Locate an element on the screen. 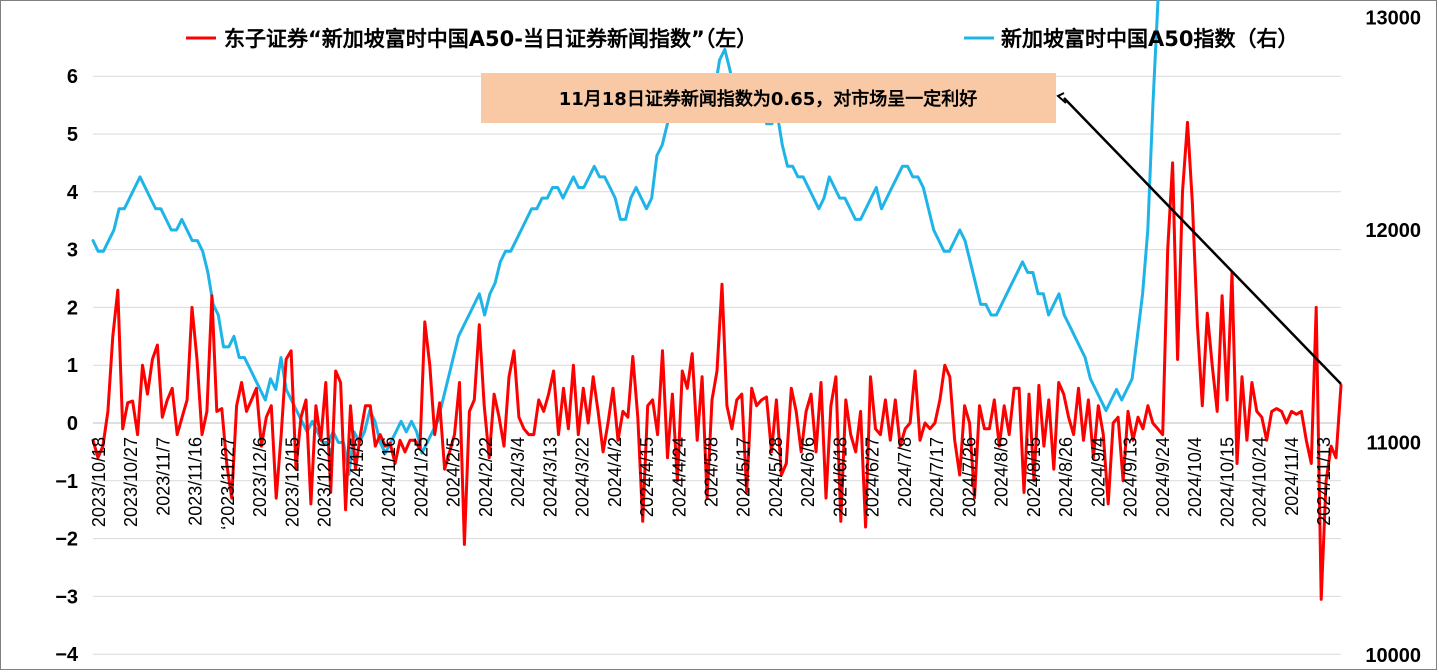  x-tick-label: 2023/11/16 is located at coordinates (196, 481).